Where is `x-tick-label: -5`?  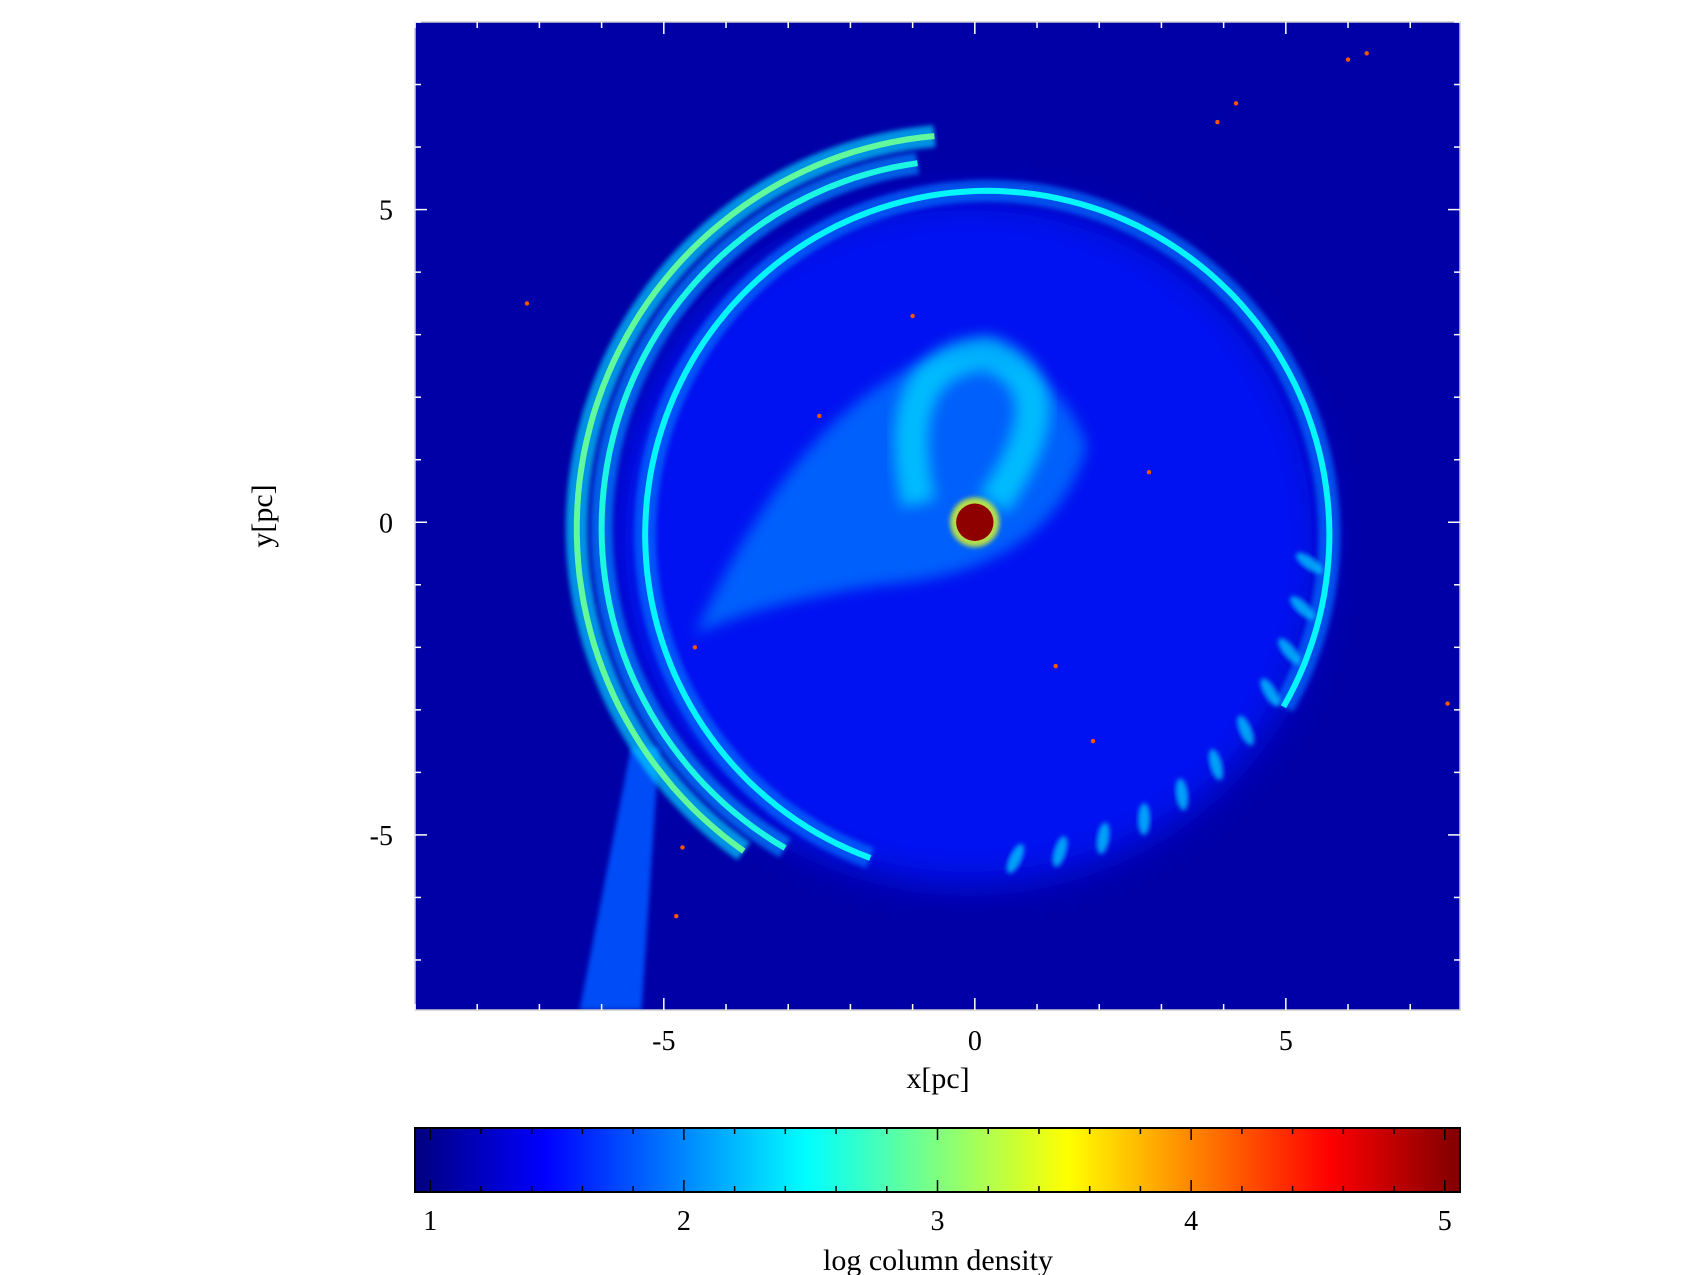
x-tick-label: -5 is located at coordinates (663, 1041).